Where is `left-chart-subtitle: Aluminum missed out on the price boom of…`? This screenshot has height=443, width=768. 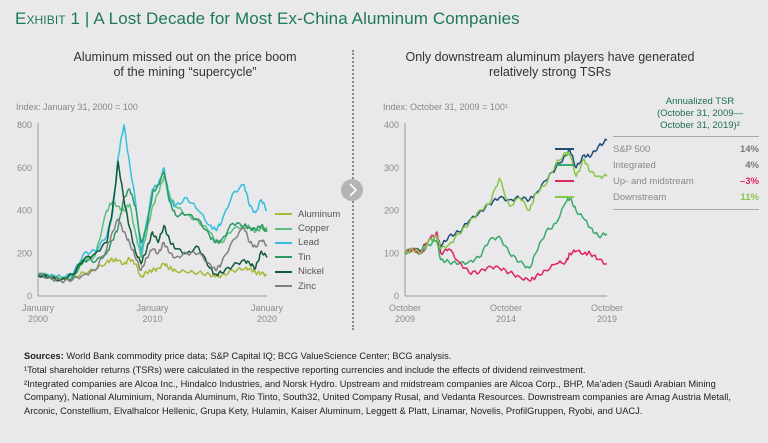 left-chart-subtitle: Aluminum missed out on the price boom of… is located at coordinates (185, 65).